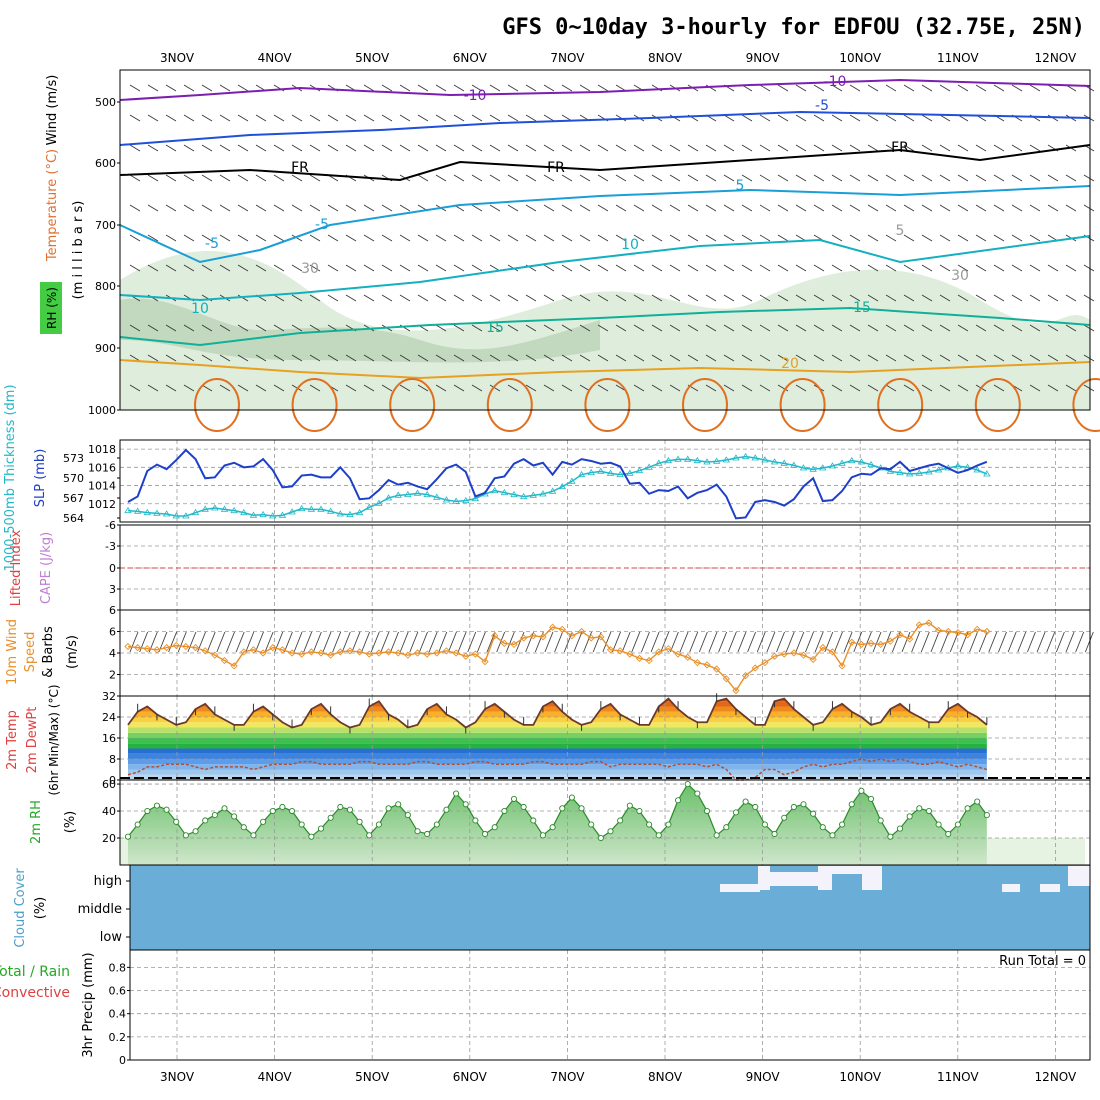  What do you see at coordinates (360, 330) in the screenshot?
I see `rh-shading-dark` at bounding box center [360, 330].